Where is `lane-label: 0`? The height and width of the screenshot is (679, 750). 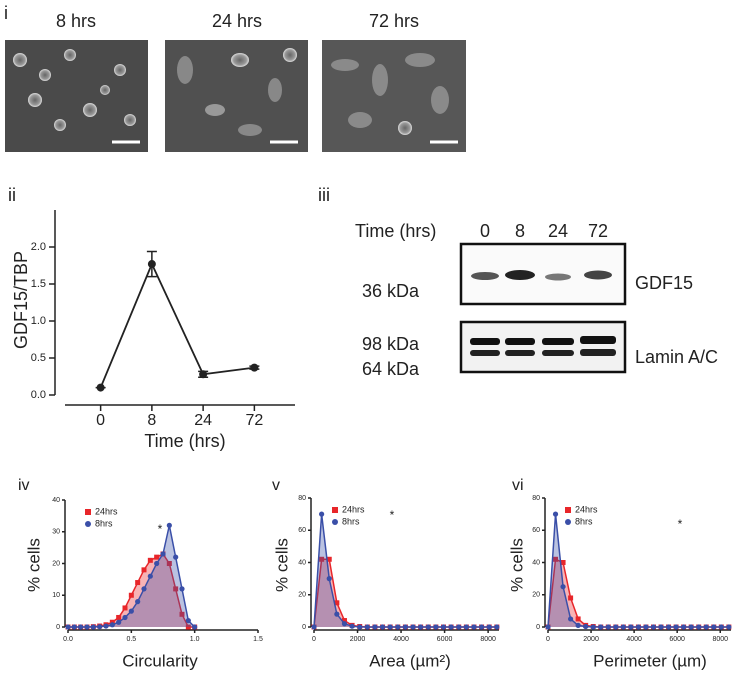 lane-label: 0 is located at coordinates (485, 231).